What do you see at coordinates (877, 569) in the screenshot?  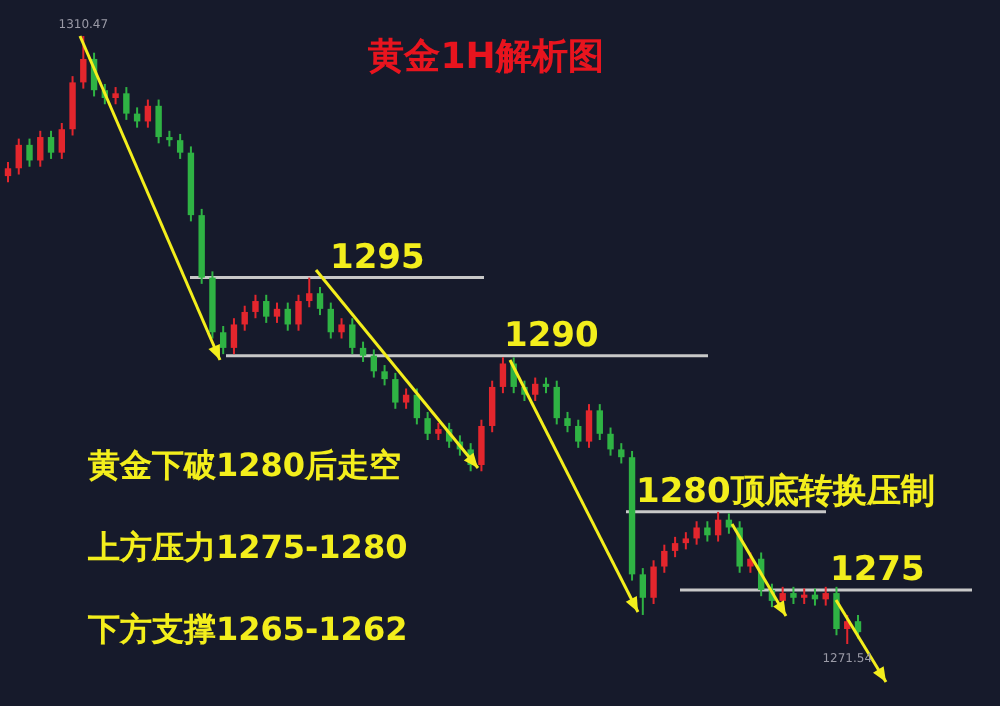 I see `ref-line-label: 1275` at bounding box center [877, 569].